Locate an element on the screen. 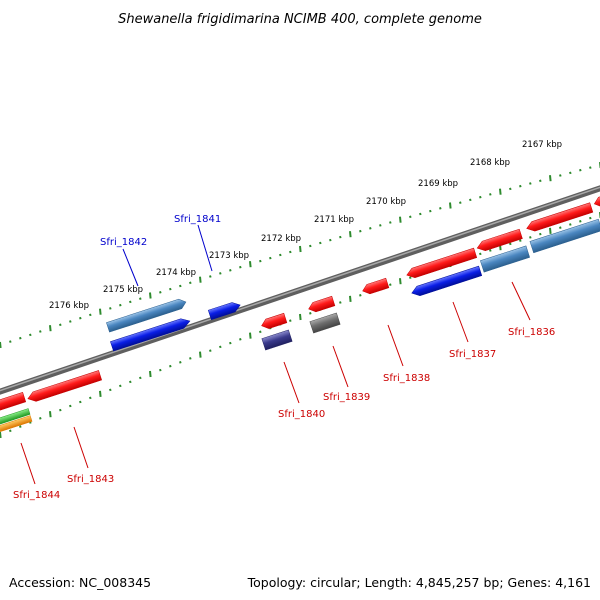 This screenshot has width=600, height=600. gene-label-sfri-1844: Sfri_1844 is located at coordinates (36, 495).